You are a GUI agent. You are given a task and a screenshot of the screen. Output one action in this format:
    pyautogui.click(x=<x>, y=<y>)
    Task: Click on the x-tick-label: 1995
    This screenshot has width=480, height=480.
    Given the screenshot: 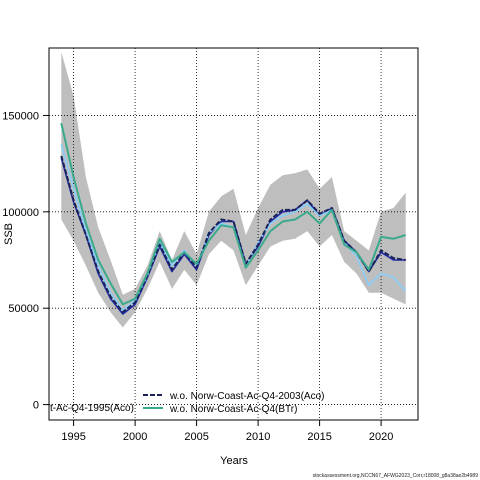 What is the action you would take?
    pyautogui.click(x=73, y=437)
    